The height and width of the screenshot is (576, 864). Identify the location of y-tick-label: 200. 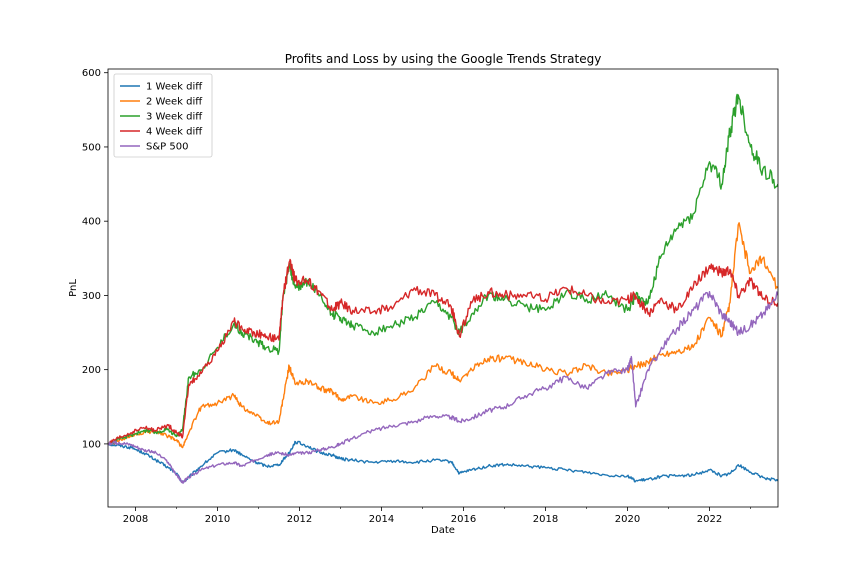
(91, 370).